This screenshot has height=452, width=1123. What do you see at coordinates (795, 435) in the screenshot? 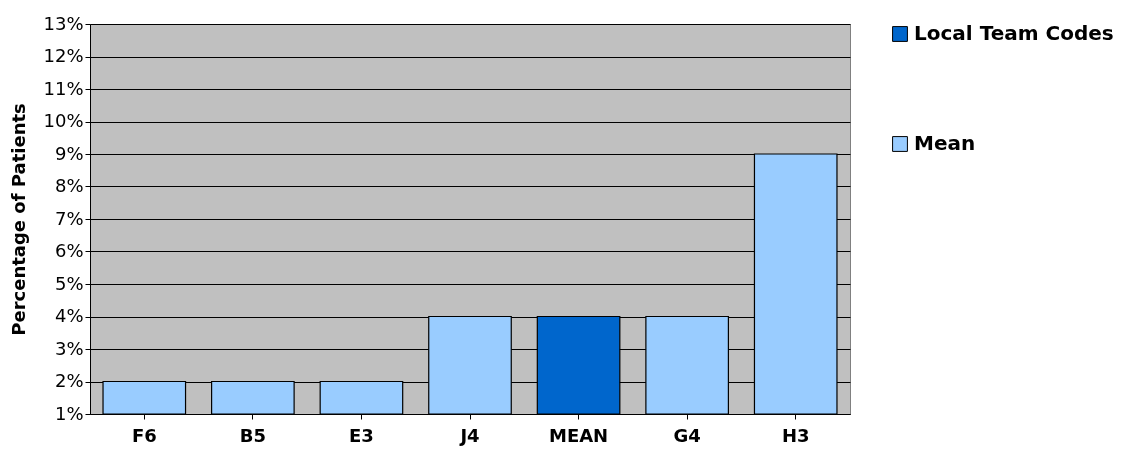
I see `x-tick-label: H3` at bounding box center [795, 435].